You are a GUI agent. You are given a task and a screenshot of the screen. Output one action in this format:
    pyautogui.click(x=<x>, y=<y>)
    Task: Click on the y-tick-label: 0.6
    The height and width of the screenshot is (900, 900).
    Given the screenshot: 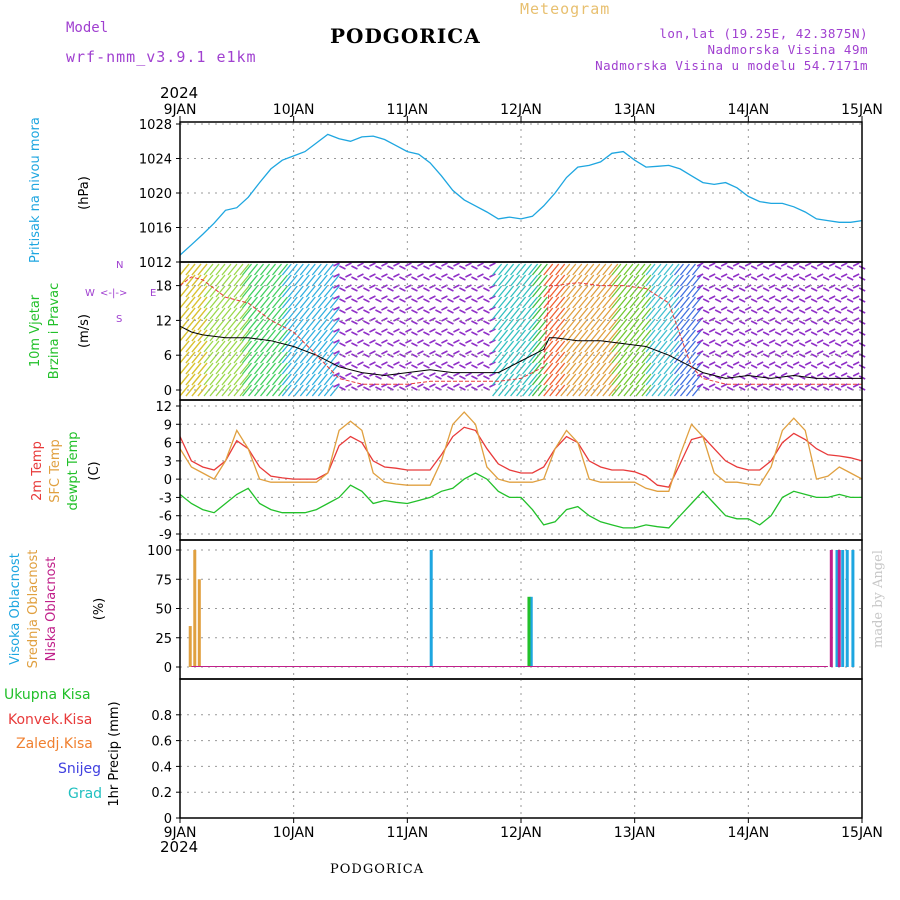 What is the action you would take?
    pyautogui.click(x=161, y=742)
    